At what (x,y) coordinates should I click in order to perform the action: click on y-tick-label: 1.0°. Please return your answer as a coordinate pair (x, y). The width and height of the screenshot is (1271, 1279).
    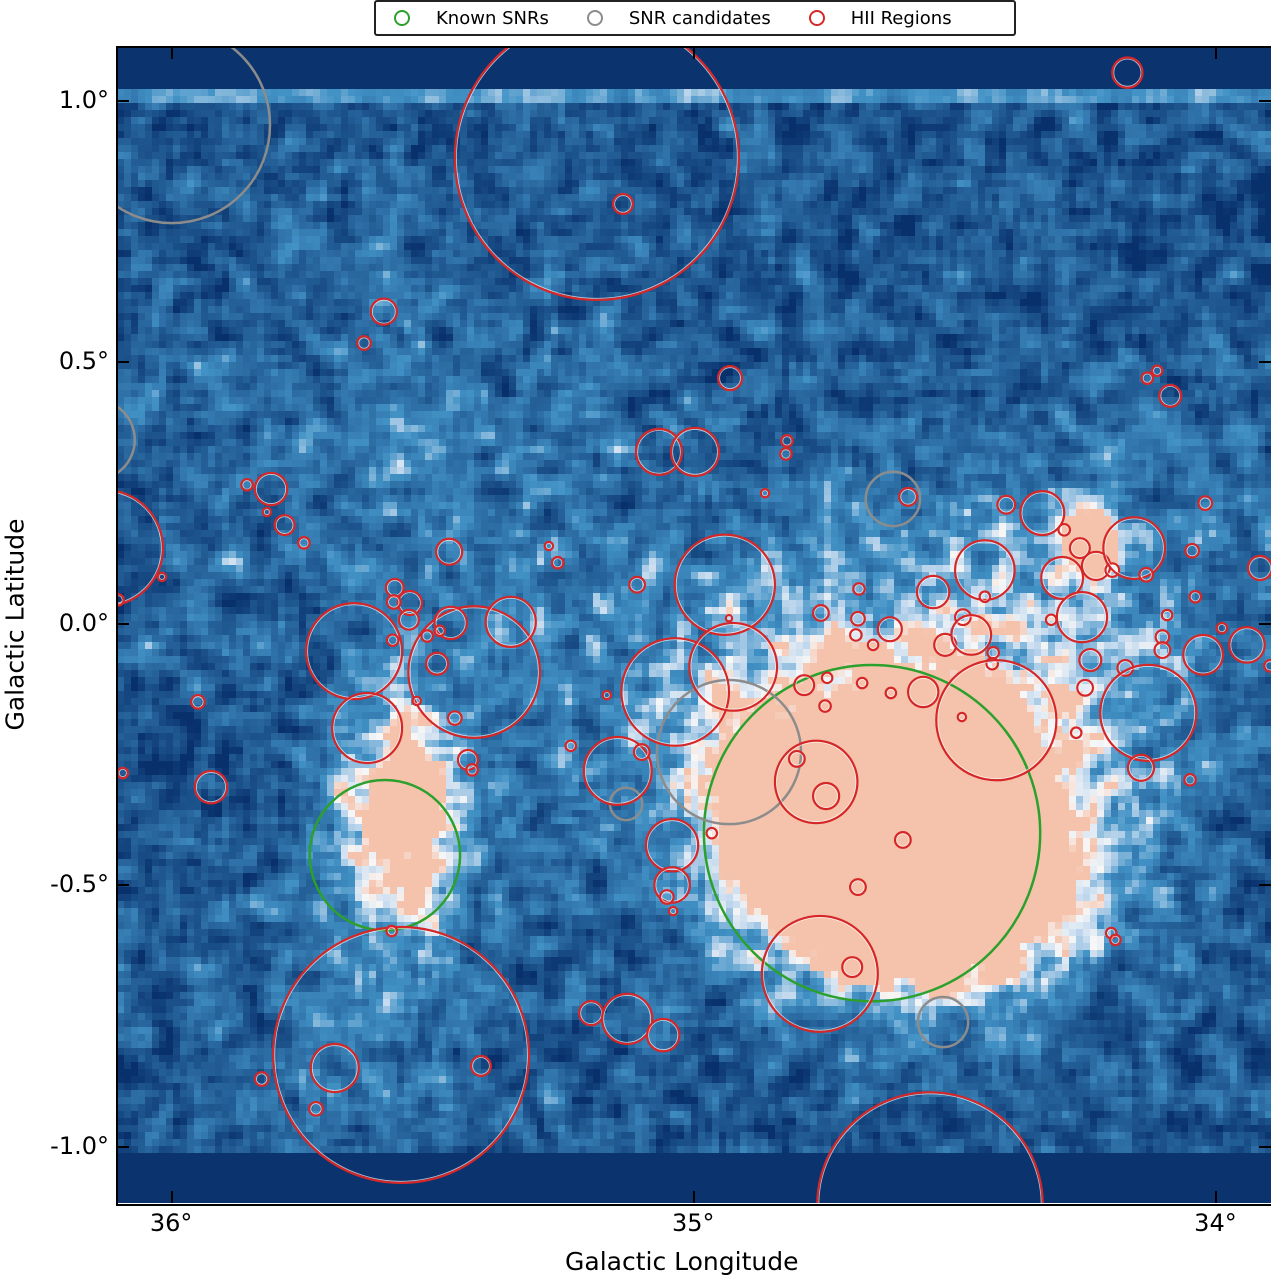
    Looking at the image, I should click on (83, 99).